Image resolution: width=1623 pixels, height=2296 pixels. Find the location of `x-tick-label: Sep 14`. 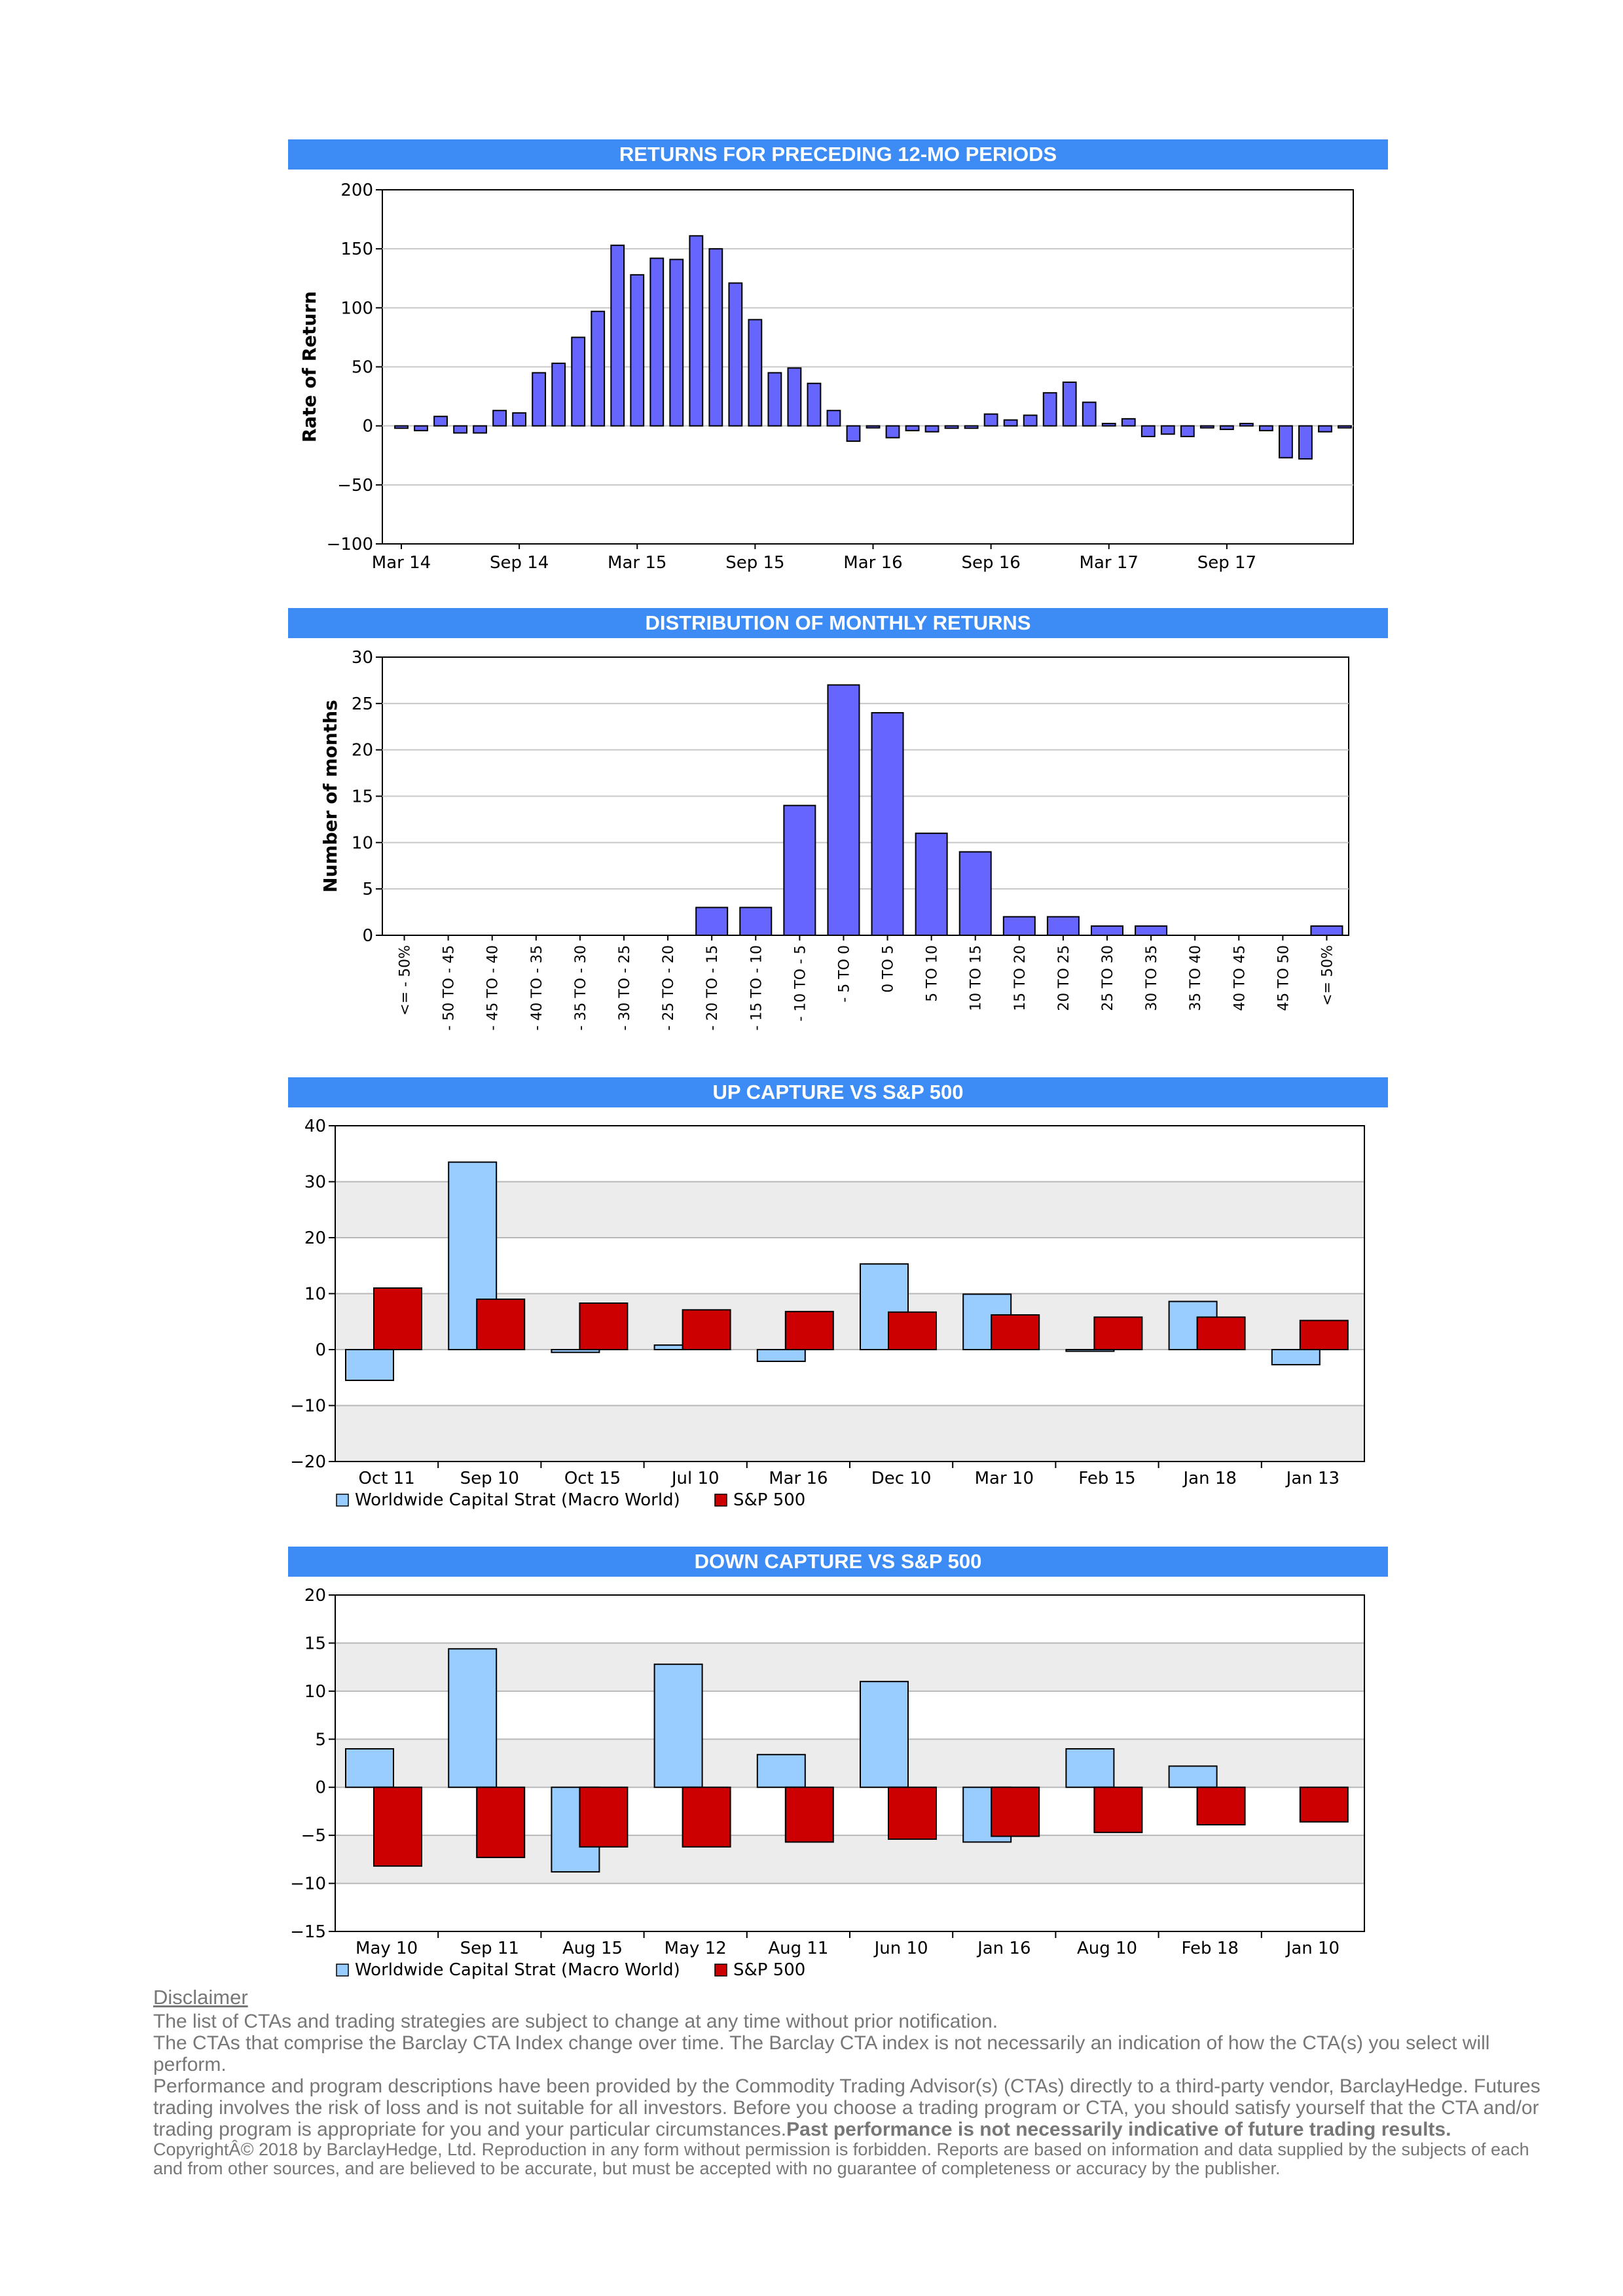

x-tick-label: Sep 14 is located at coordinates (519, 563).